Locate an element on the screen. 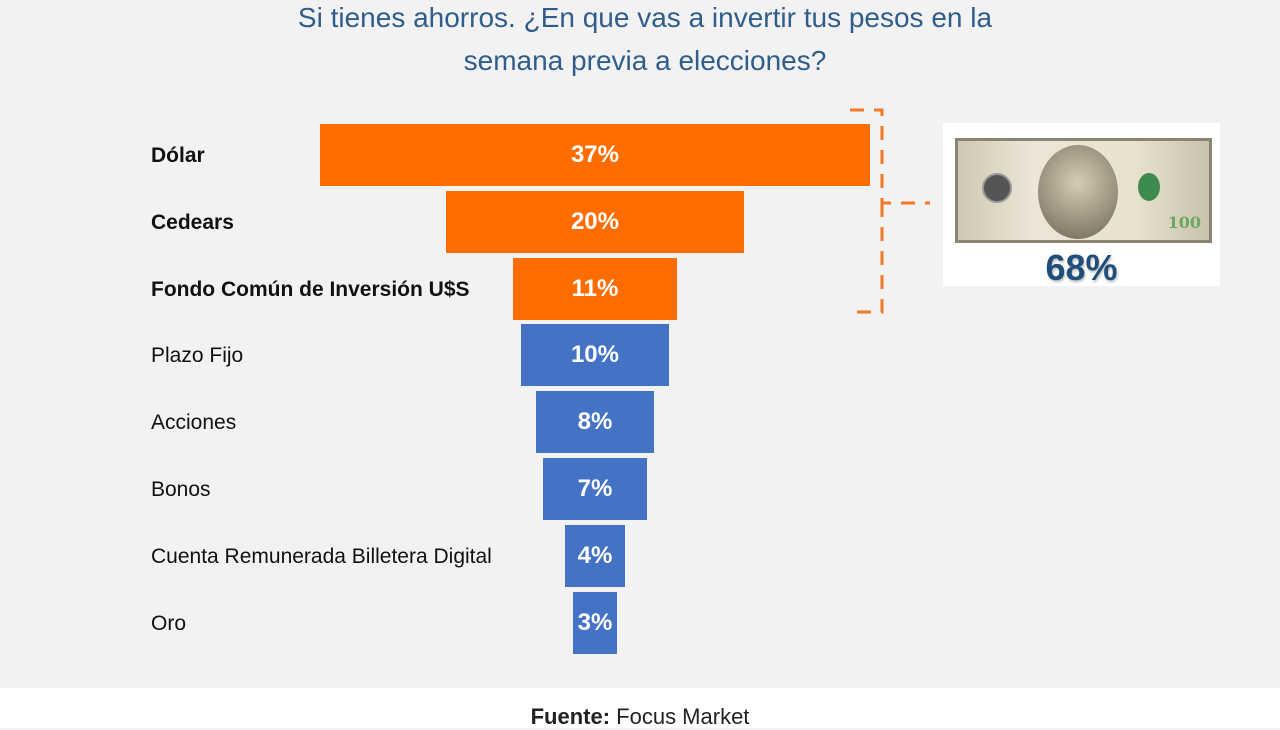 The width and height of the screenshot is (1280, 730). data-label: 37% is located at coordinates (594, 154).